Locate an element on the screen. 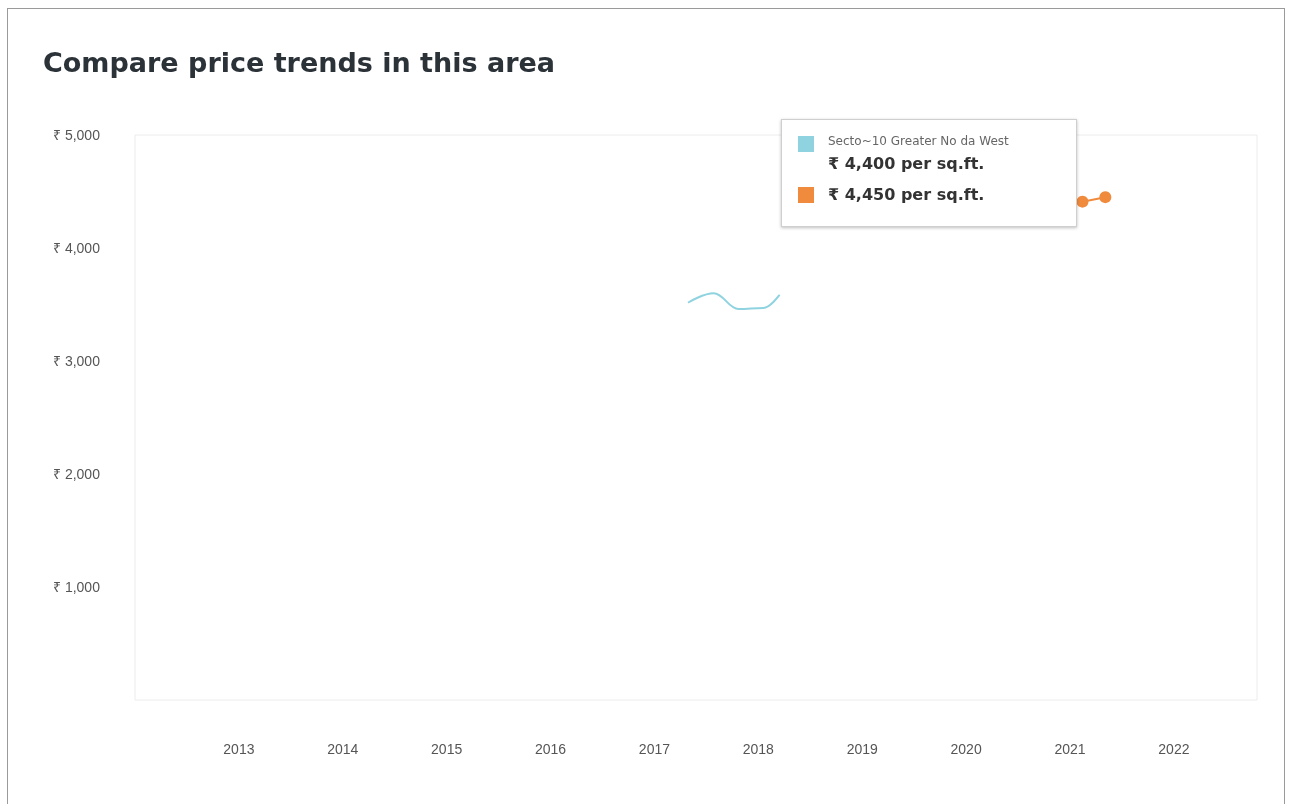 The width and height of the screenshot is (1292, 804). x-tick-label: 2013 is located at coordinates (239, 749).